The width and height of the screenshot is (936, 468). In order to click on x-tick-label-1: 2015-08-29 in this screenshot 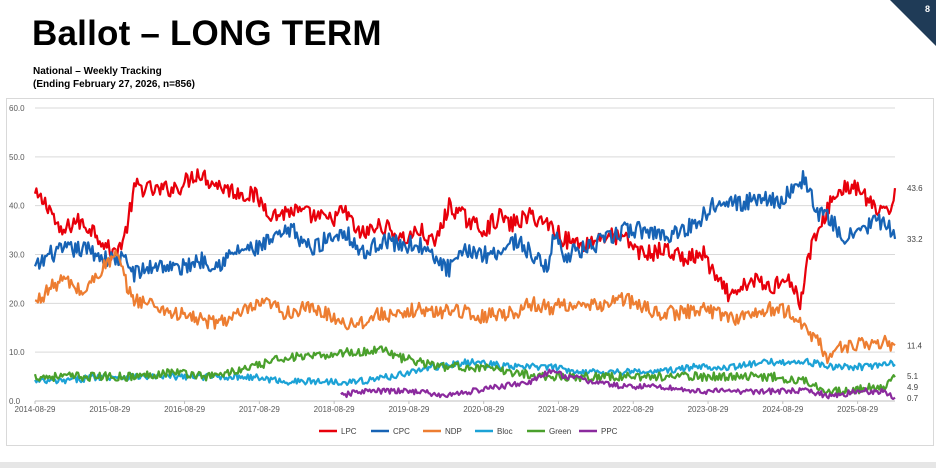, I will do `click(109, 409)`.